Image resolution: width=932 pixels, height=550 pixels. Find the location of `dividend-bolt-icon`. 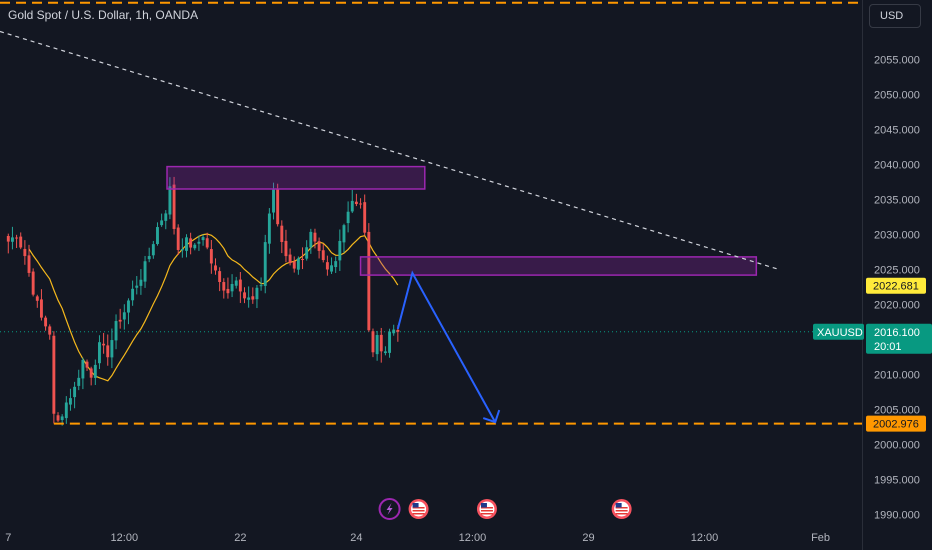

dividend-bolt-icon is located at coordinates (389, 509).